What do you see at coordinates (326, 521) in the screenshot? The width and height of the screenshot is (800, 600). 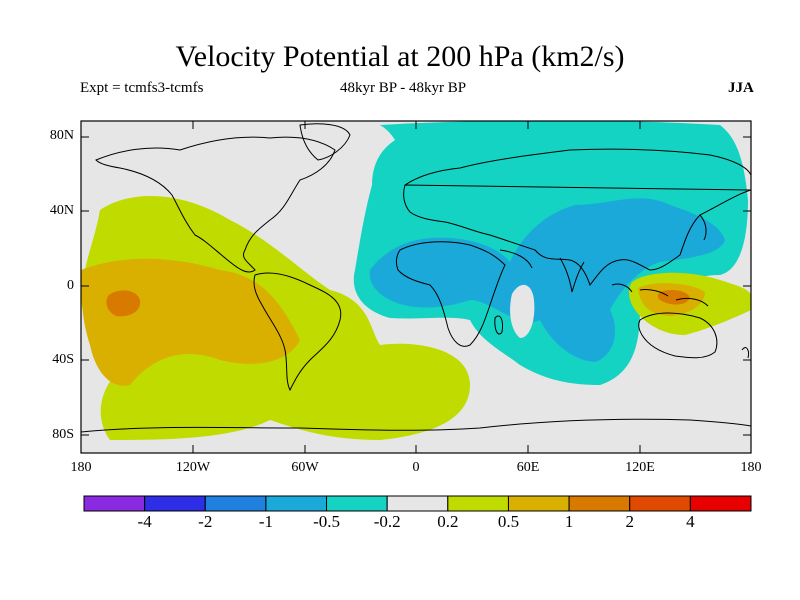 I see `colorbar-label: -0.5` at bounding box center [326, 521].